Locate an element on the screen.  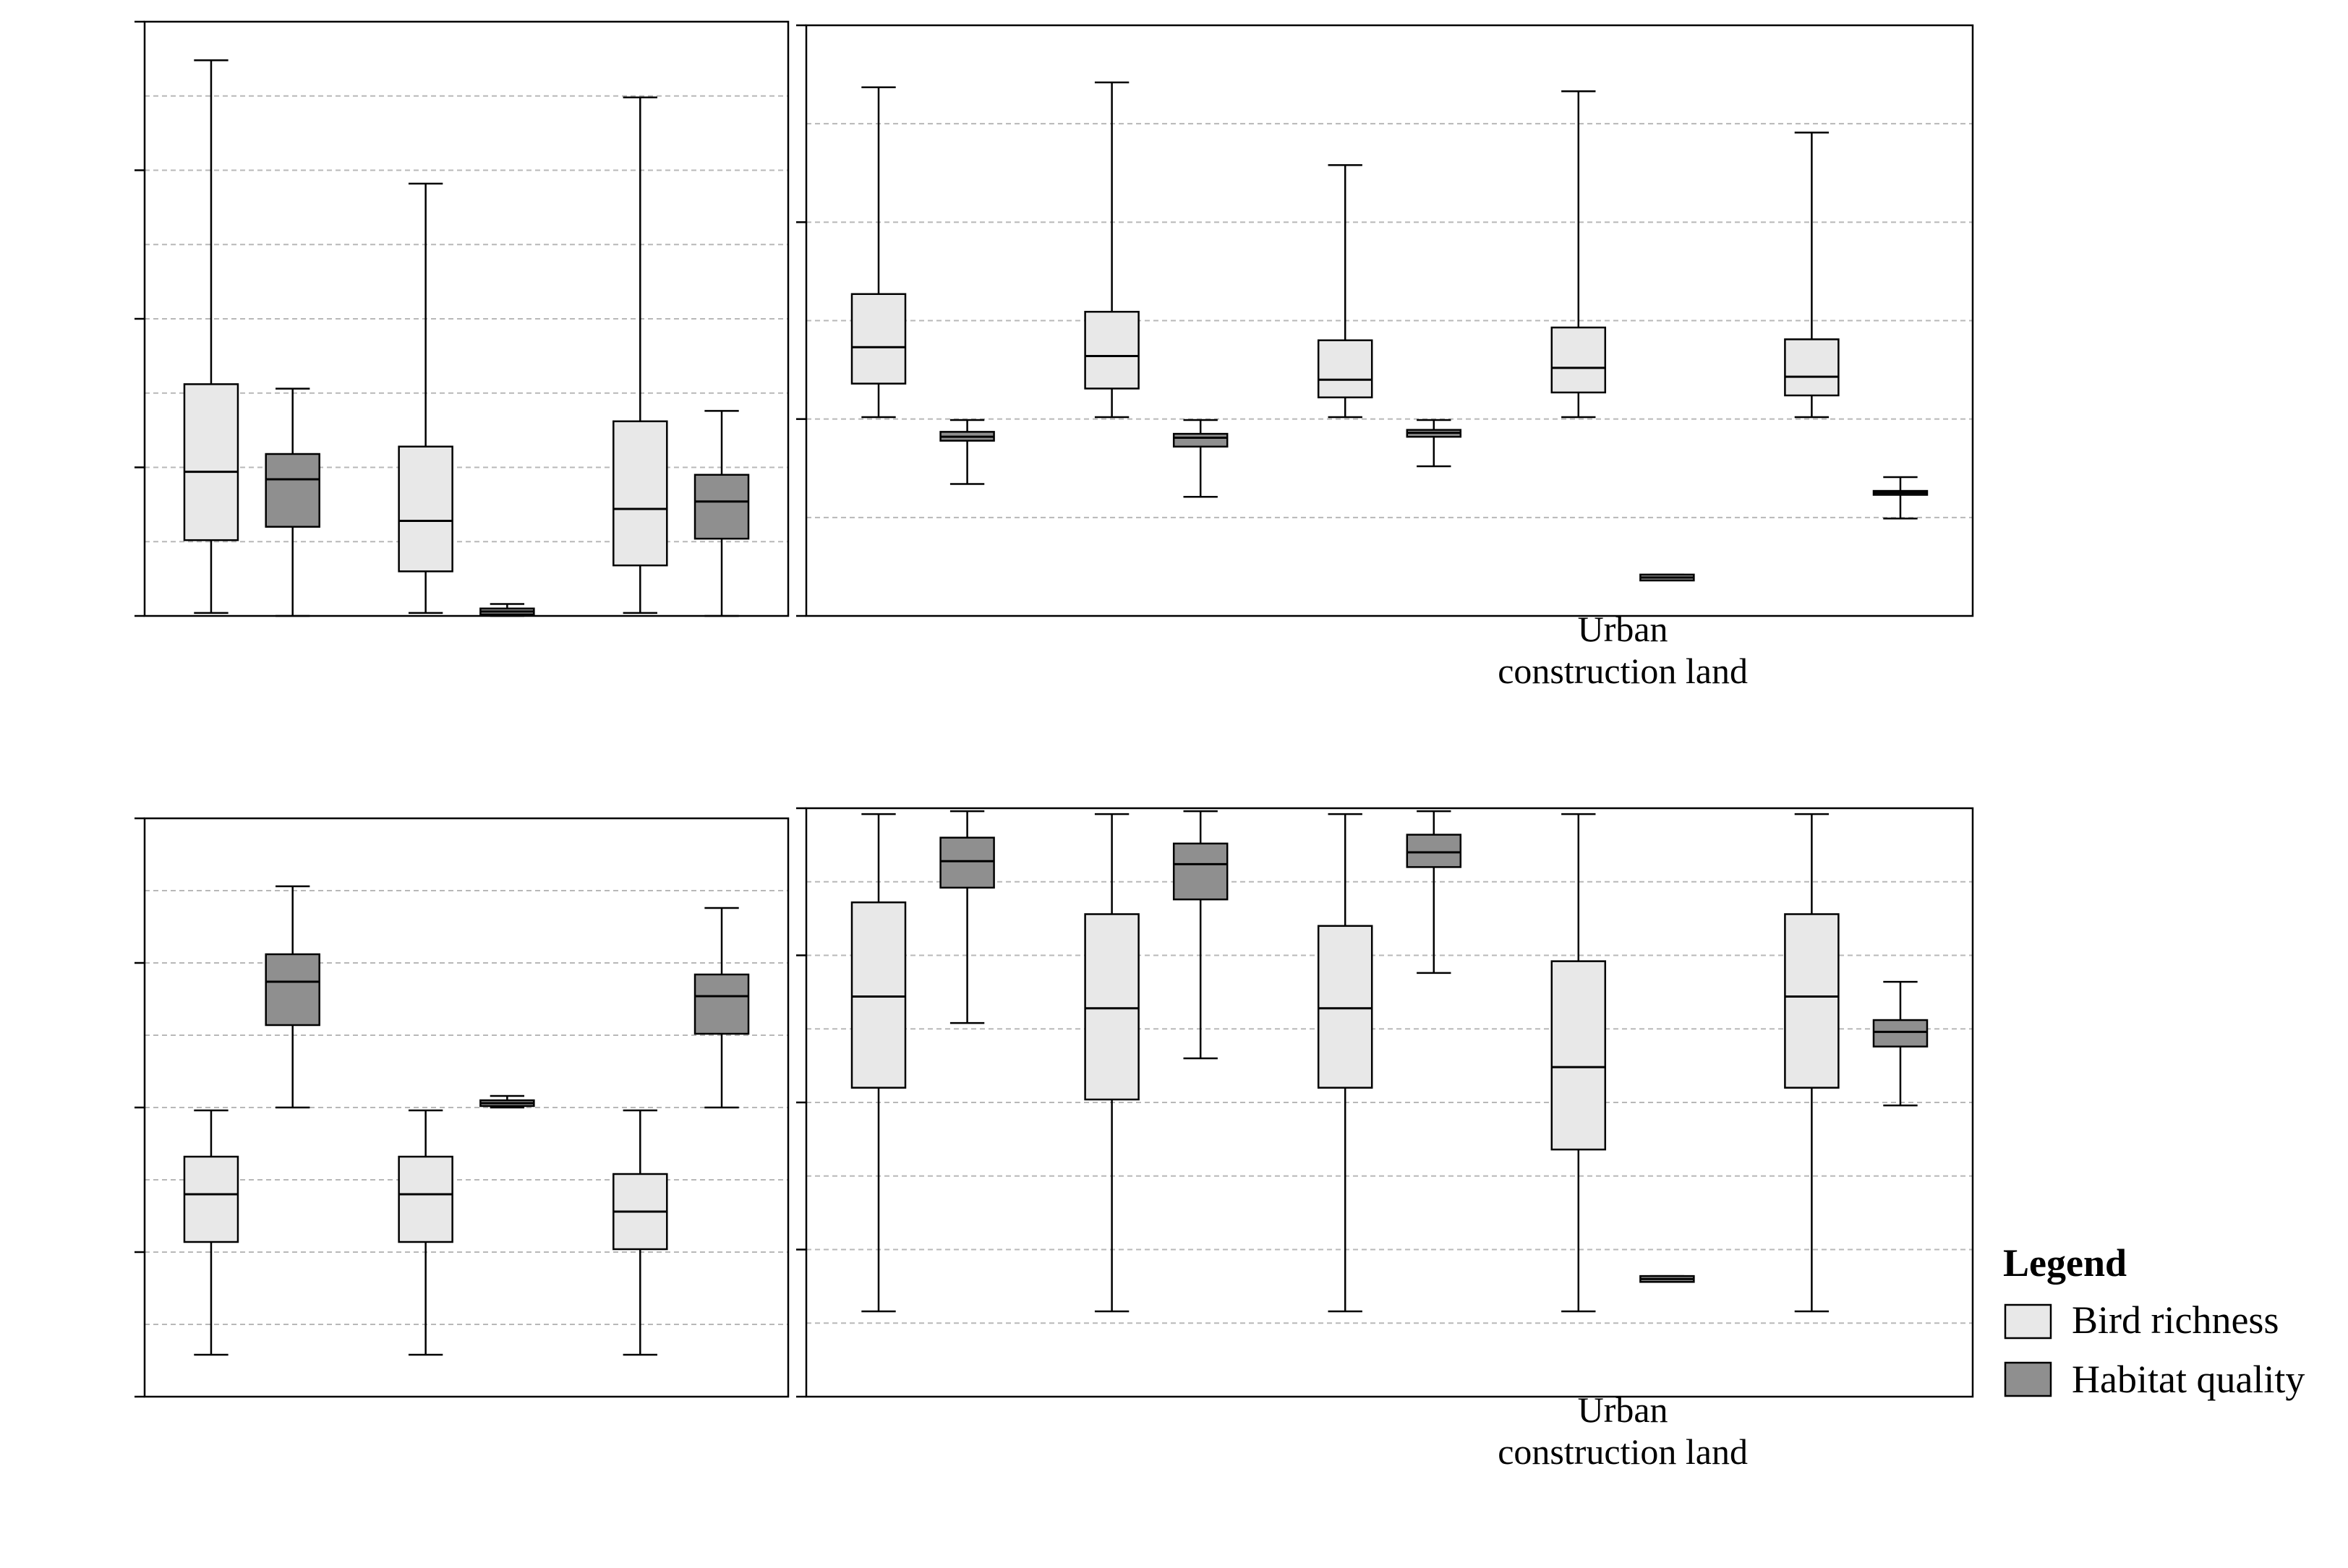
legend-title: Legend is located at coordinates (2065, 1263).